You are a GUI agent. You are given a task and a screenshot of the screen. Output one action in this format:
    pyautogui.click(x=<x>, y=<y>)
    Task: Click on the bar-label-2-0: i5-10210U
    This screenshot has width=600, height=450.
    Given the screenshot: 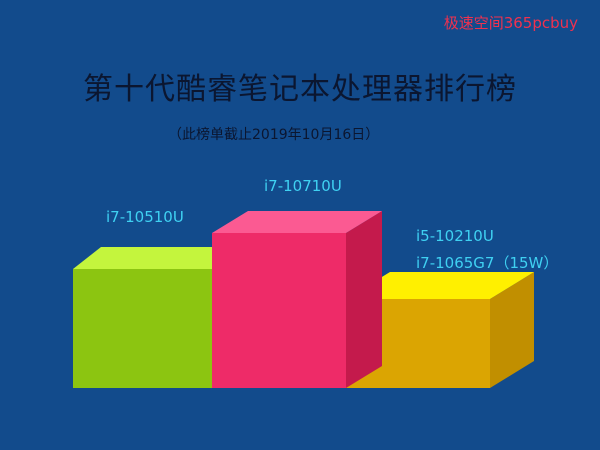 What is the action you would take?
    pyautogui.click(x=455, y=236)
    